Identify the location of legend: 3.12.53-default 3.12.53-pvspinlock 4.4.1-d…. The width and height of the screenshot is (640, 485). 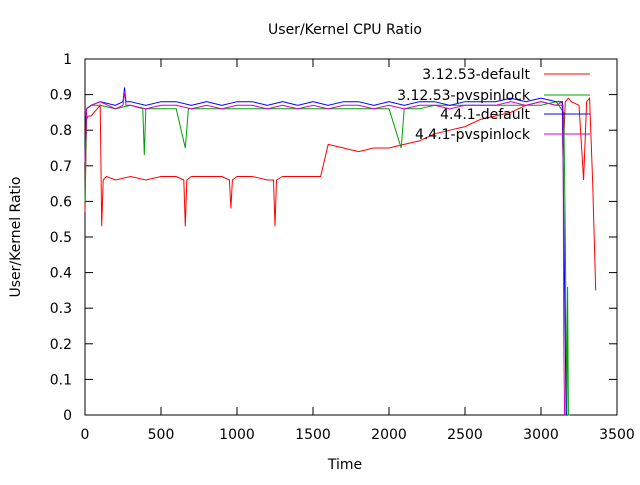
(493, 105).